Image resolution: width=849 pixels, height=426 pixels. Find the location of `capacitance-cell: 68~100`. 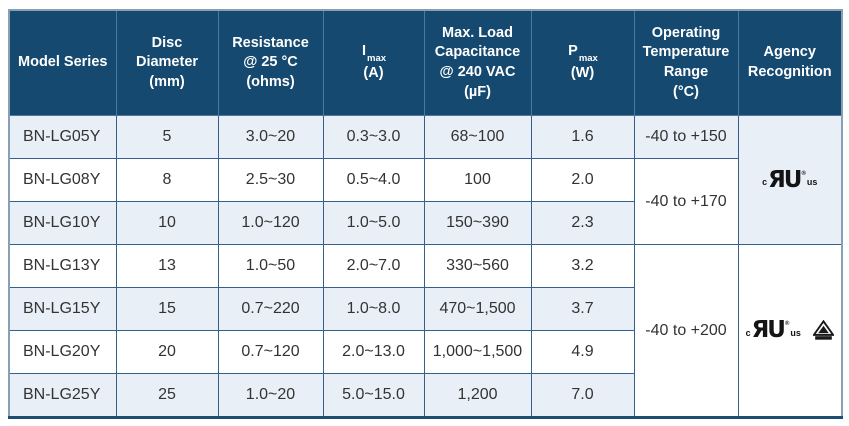

capacitance-cell: 68~100 is located at coordinates (477, 137).